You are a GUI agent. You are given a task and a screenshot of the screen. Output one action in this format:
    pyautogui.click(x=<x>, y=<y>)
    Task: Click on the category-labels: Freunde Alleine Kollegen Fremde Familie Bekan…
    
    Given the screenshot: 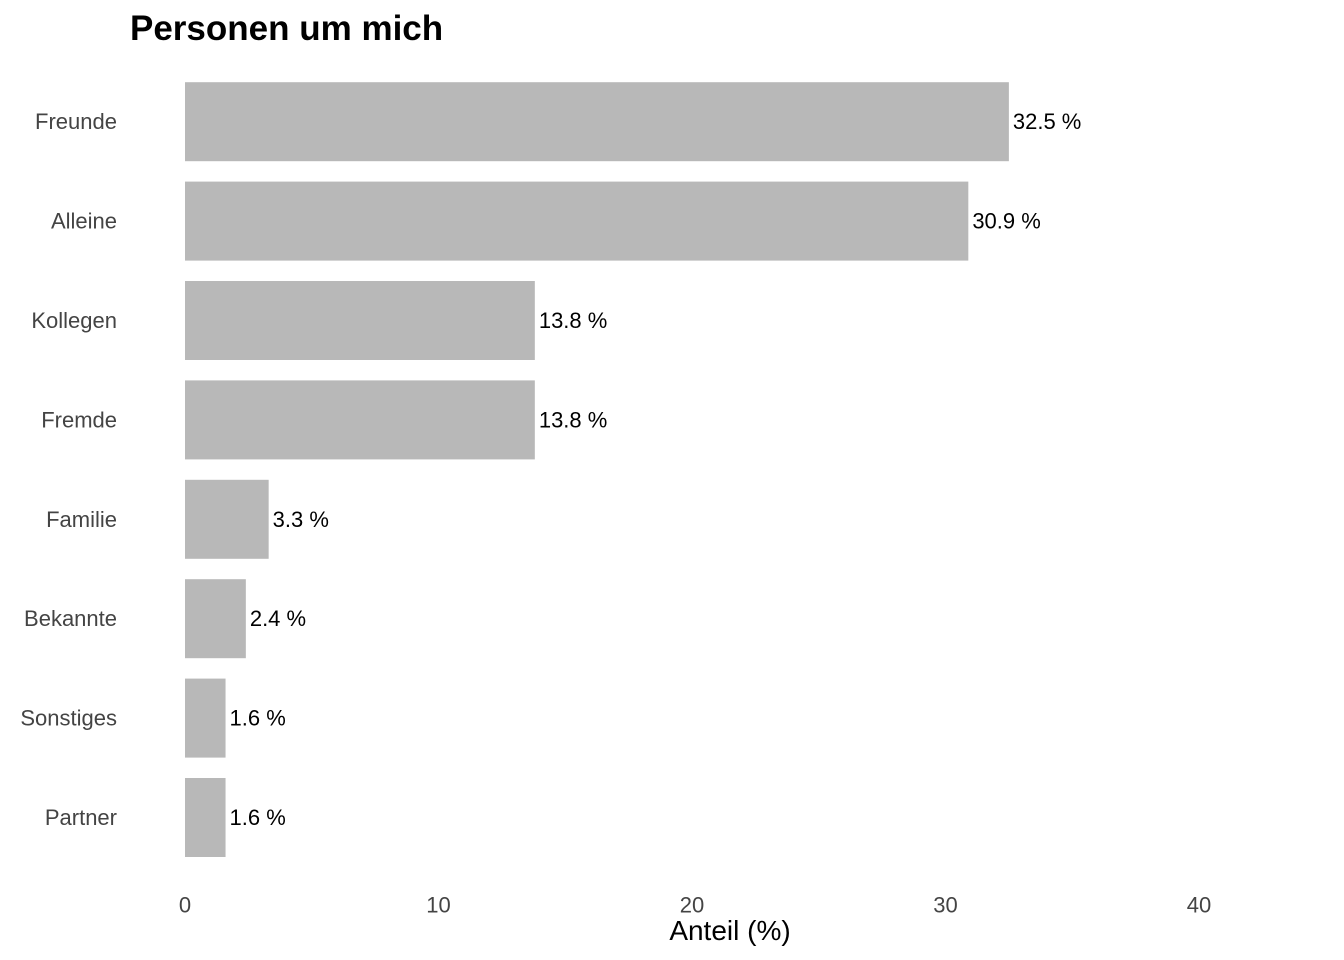 What is the action you would take?
    pyautogui.click(x=68, y=469)
    